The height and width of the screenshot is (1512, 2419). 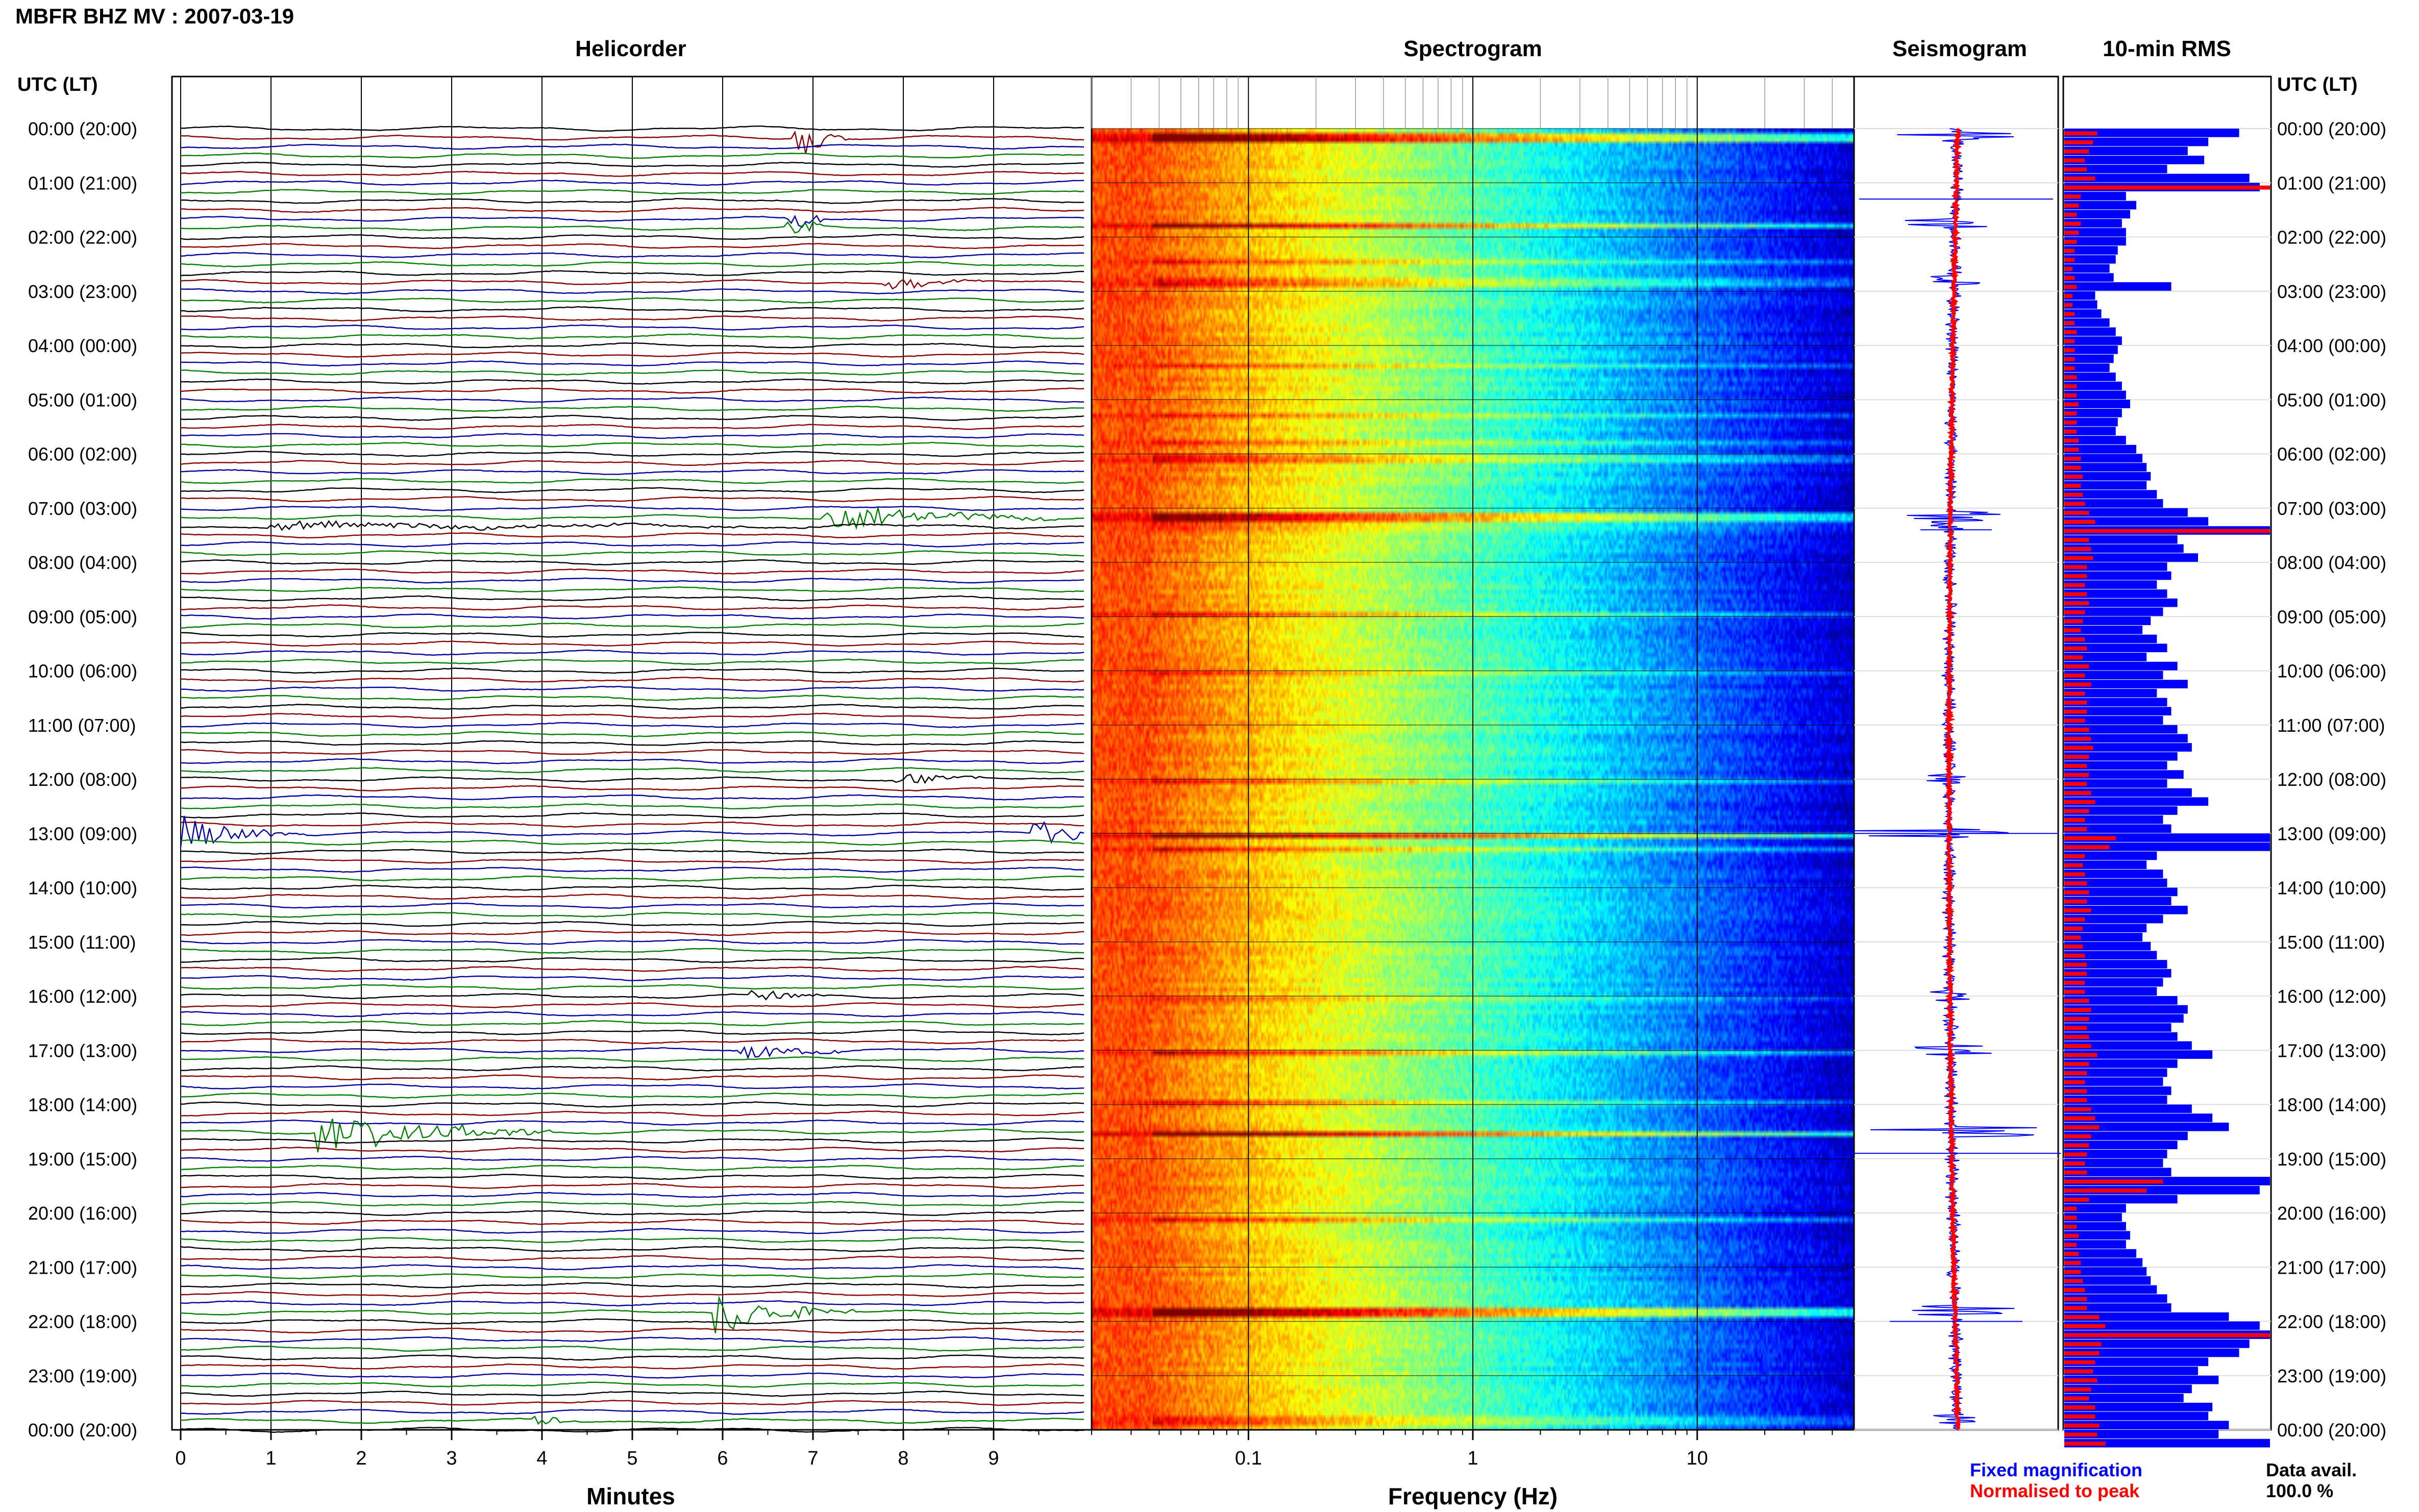 I want to click on time-label-left: 01:00 (21:00), so click(x=82, y=182).